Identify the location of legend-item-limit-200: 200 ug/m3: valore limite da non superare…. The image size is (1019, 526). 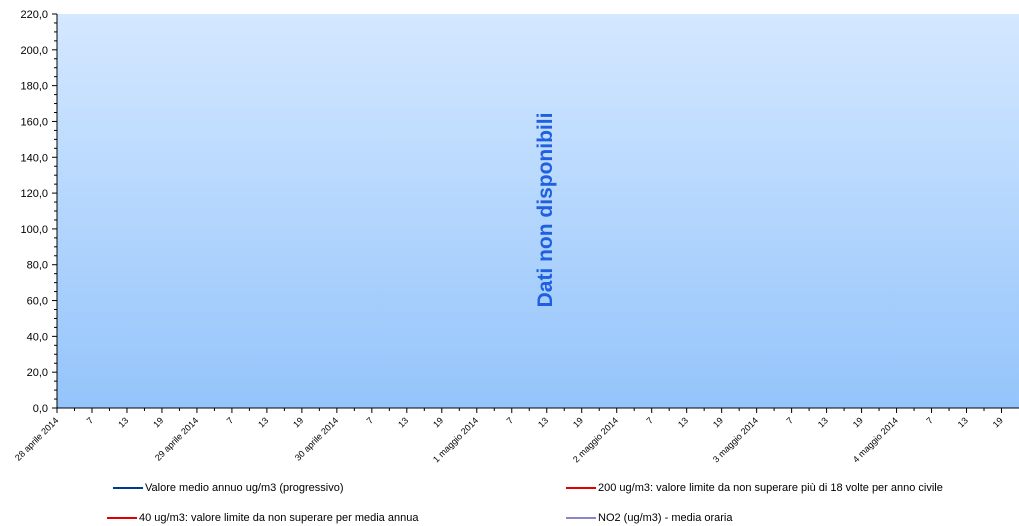
(754, 488).